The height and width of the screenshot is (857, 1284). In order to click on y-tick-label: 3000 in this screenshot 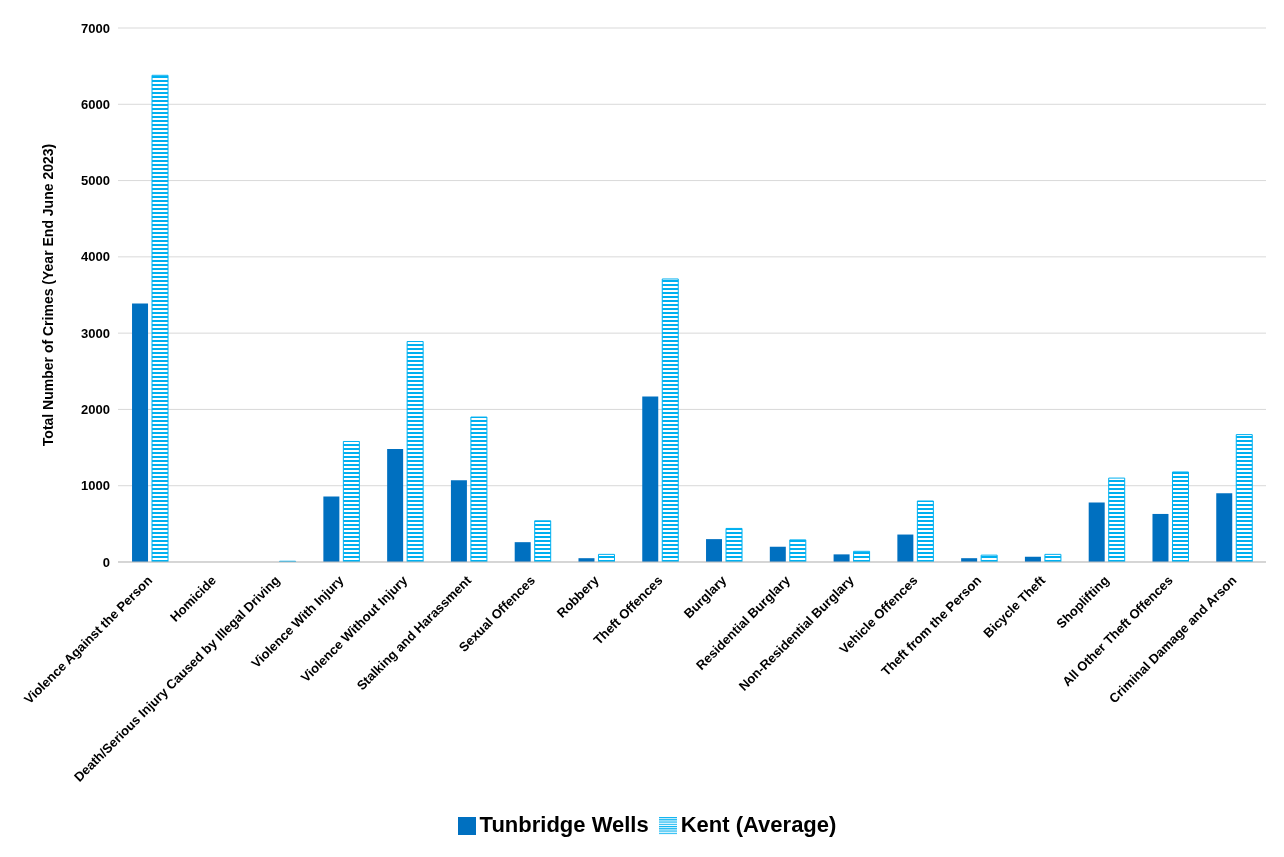, I will do `click(95, 333)`.